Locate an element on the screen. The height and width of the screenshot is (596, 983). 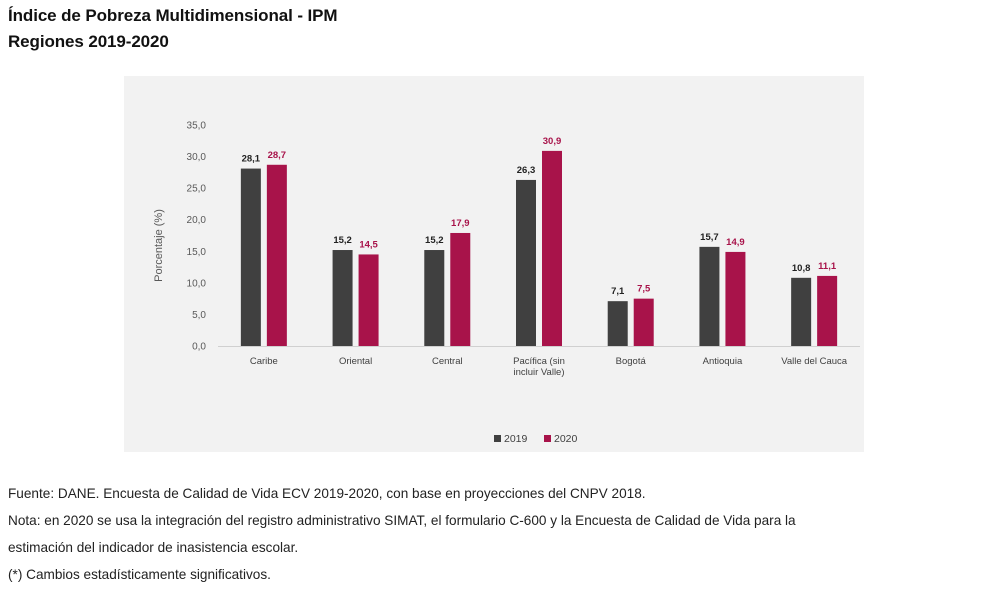
y-tick-label: 30,0 is located at coordinates (197, 157).